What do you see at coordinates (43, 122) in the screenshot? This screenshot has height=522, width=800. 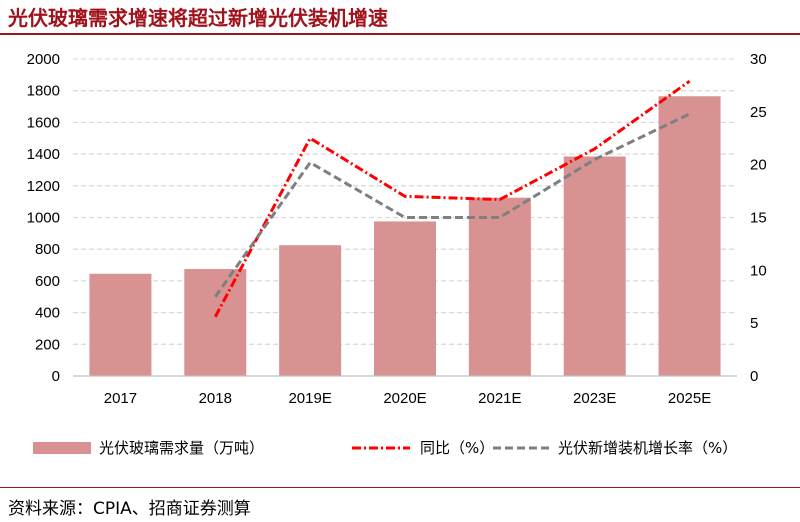 I see `y-left-tick-label: 1600` at bounding box center [43, 122].